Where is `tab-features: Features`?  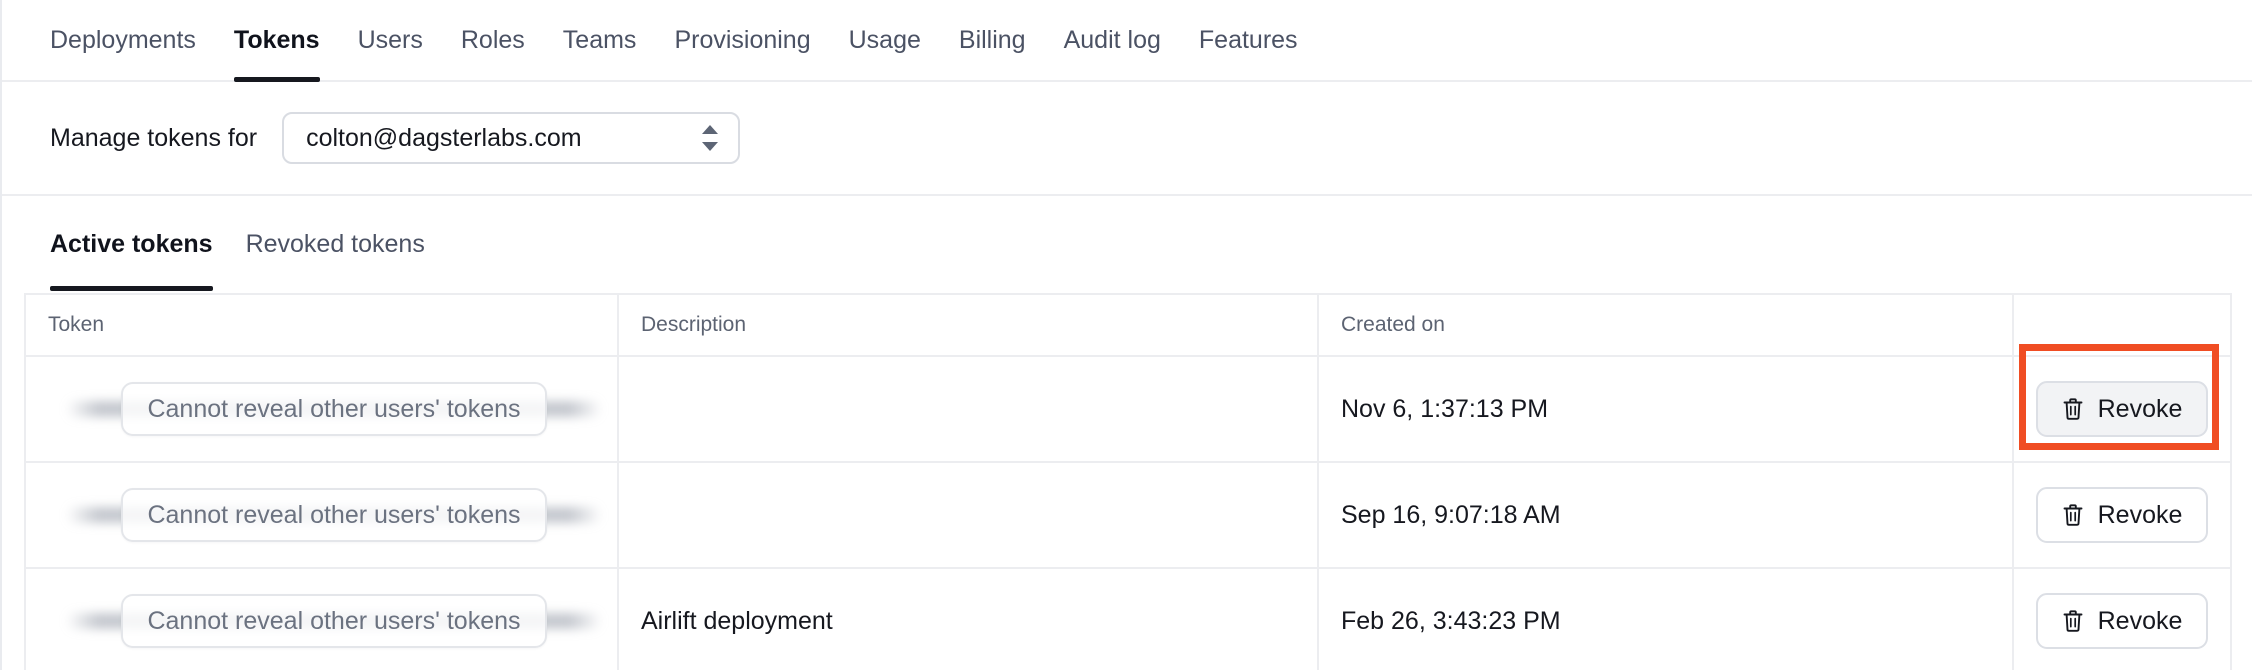 tab-features: Features is located at coordinates (1248, 39).